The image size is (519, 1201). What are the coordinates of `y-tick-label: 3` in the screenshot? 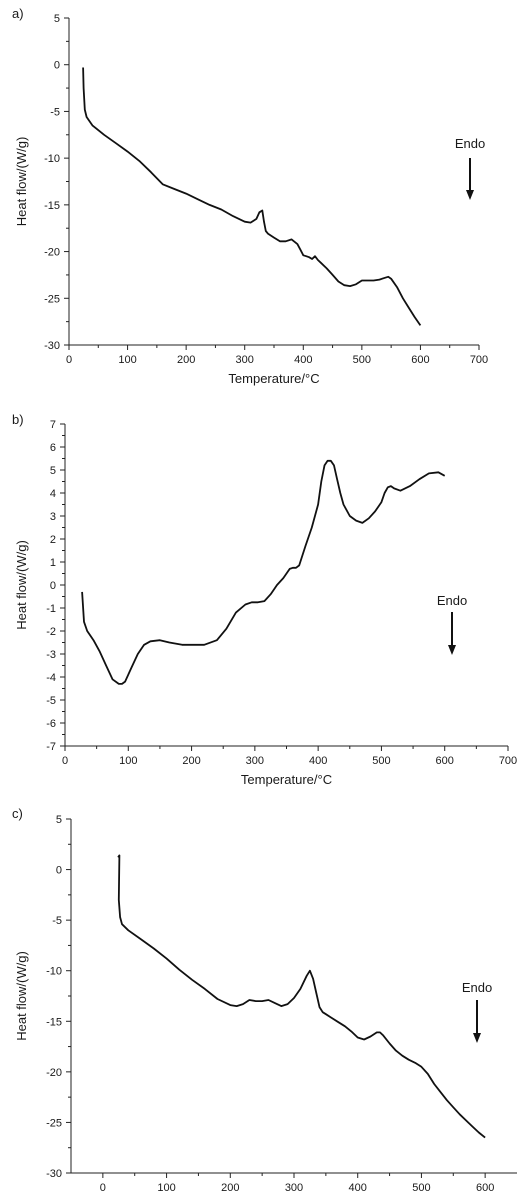 It's located at (53, 517).